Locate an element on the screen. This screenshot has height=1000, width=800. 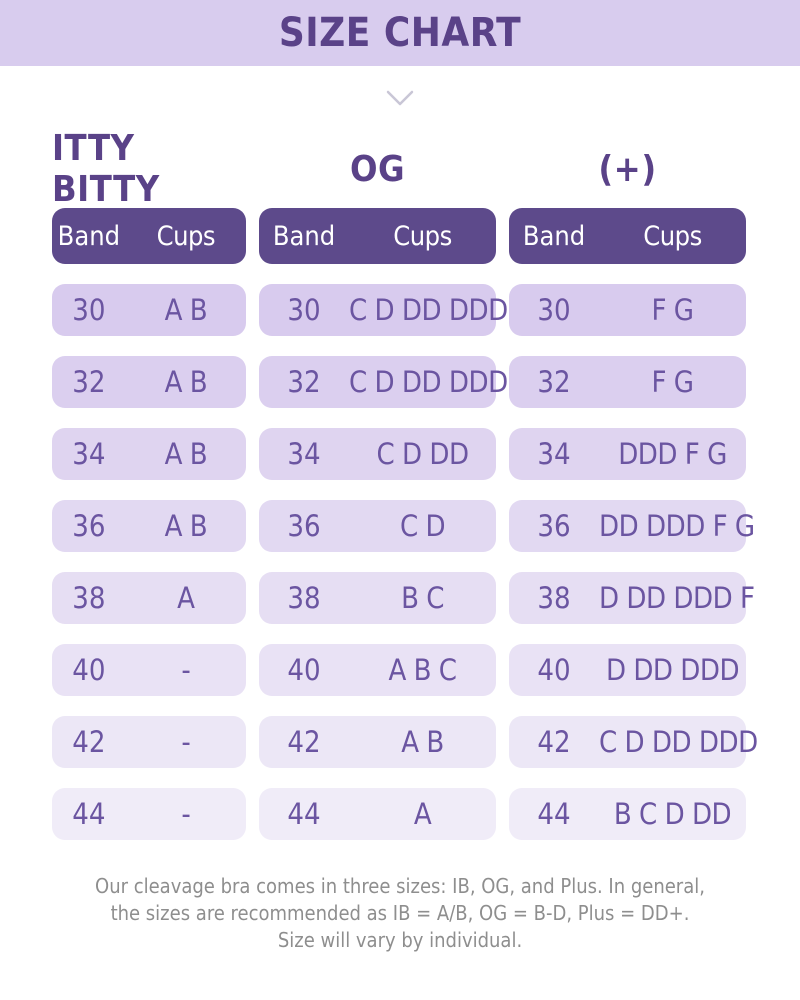
chevron-container is located at coordinates (400, 98).